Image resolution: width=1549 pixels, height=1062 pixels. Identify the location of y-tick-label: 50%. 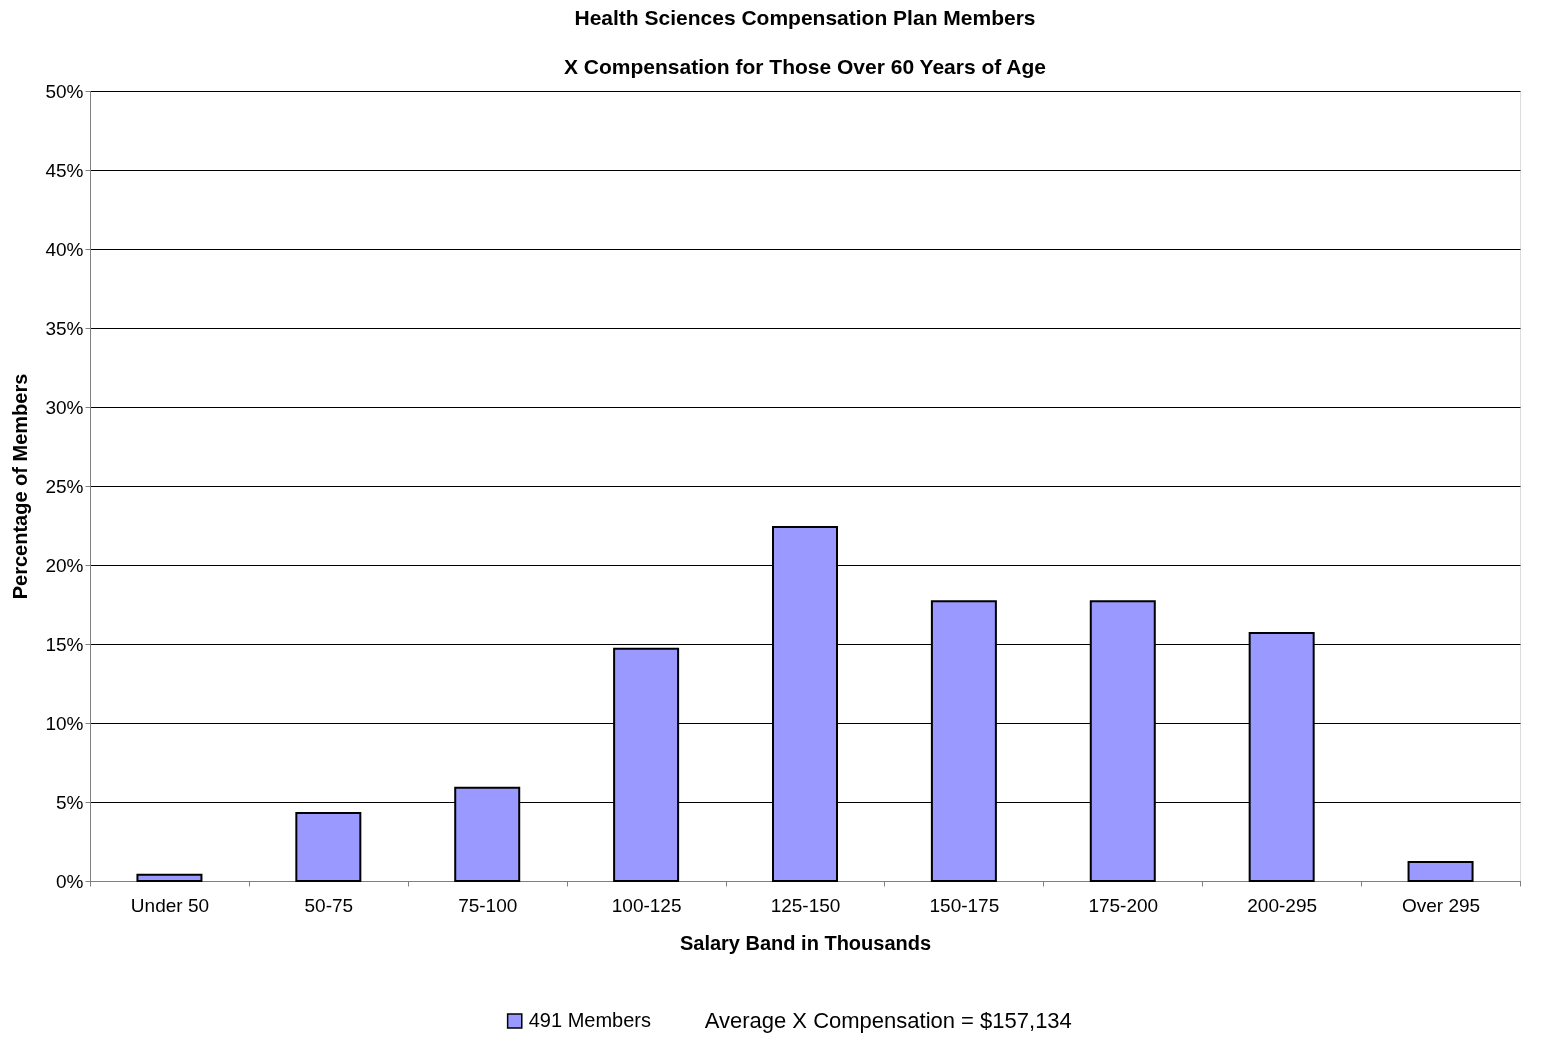
(64, 91).